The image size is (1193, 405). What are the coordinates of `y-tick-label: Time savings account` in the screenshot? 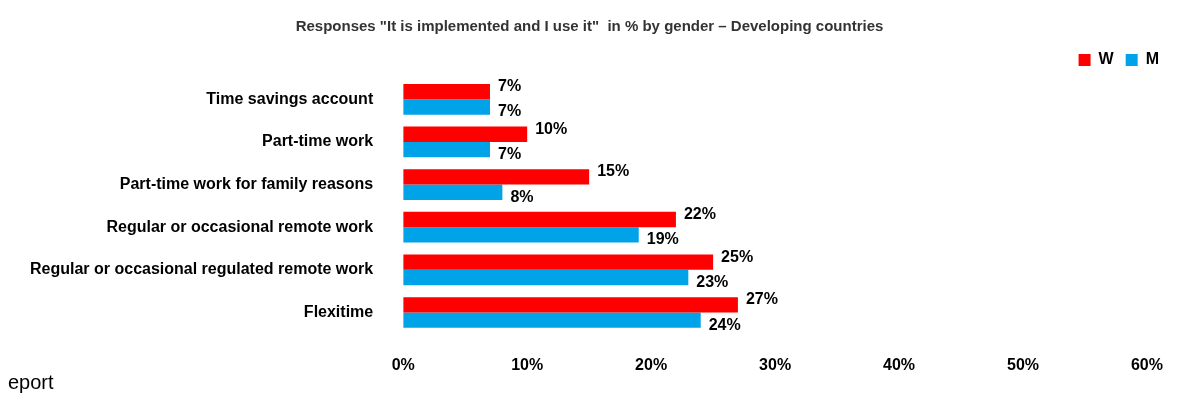 It's located at (290, 98).